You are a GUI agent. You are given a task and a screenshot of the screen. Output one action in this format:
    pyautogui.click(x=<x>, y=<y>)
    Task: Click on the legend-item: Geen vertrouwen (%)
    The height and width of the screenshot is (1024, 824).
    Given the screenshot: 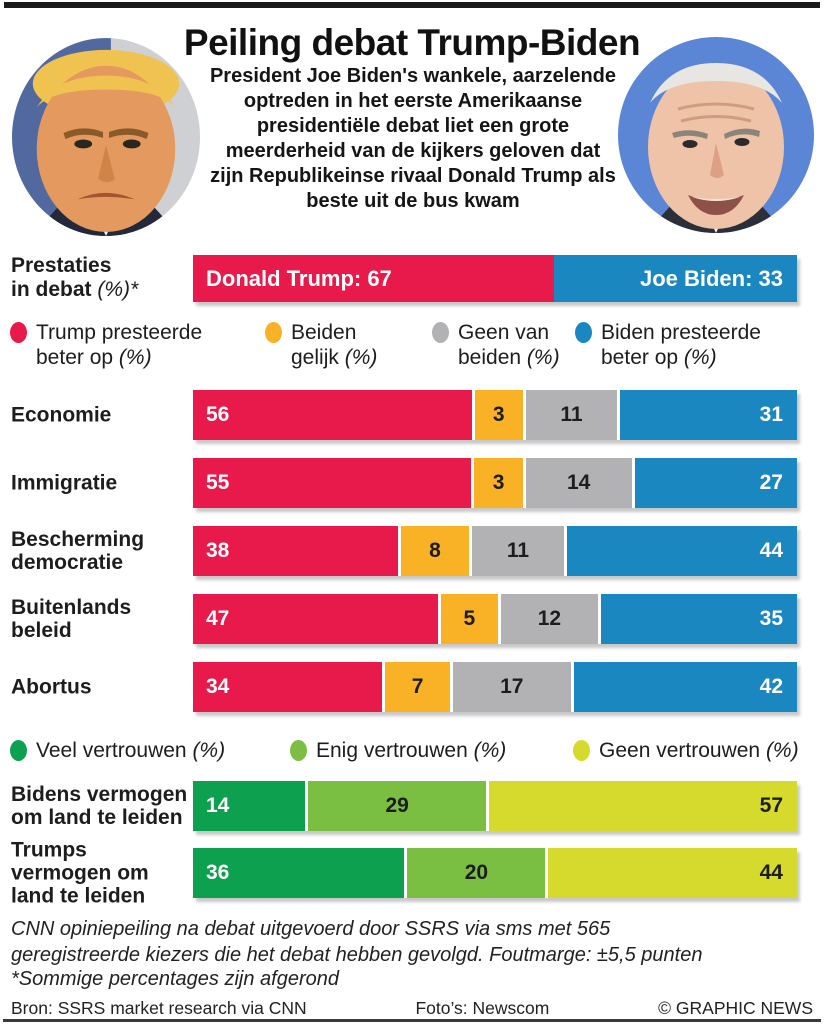 What is the action you would take?
    pyautogui.click(x=686, y=750)
    